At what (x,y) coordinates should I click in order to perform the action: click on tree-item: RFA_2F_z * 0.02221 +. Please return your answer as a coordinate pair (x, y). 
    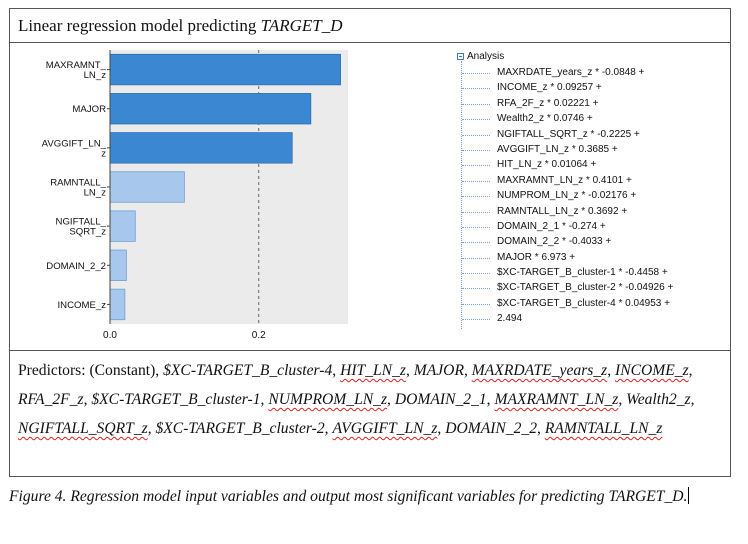
    Looking at the image, I should click on (593, 103).